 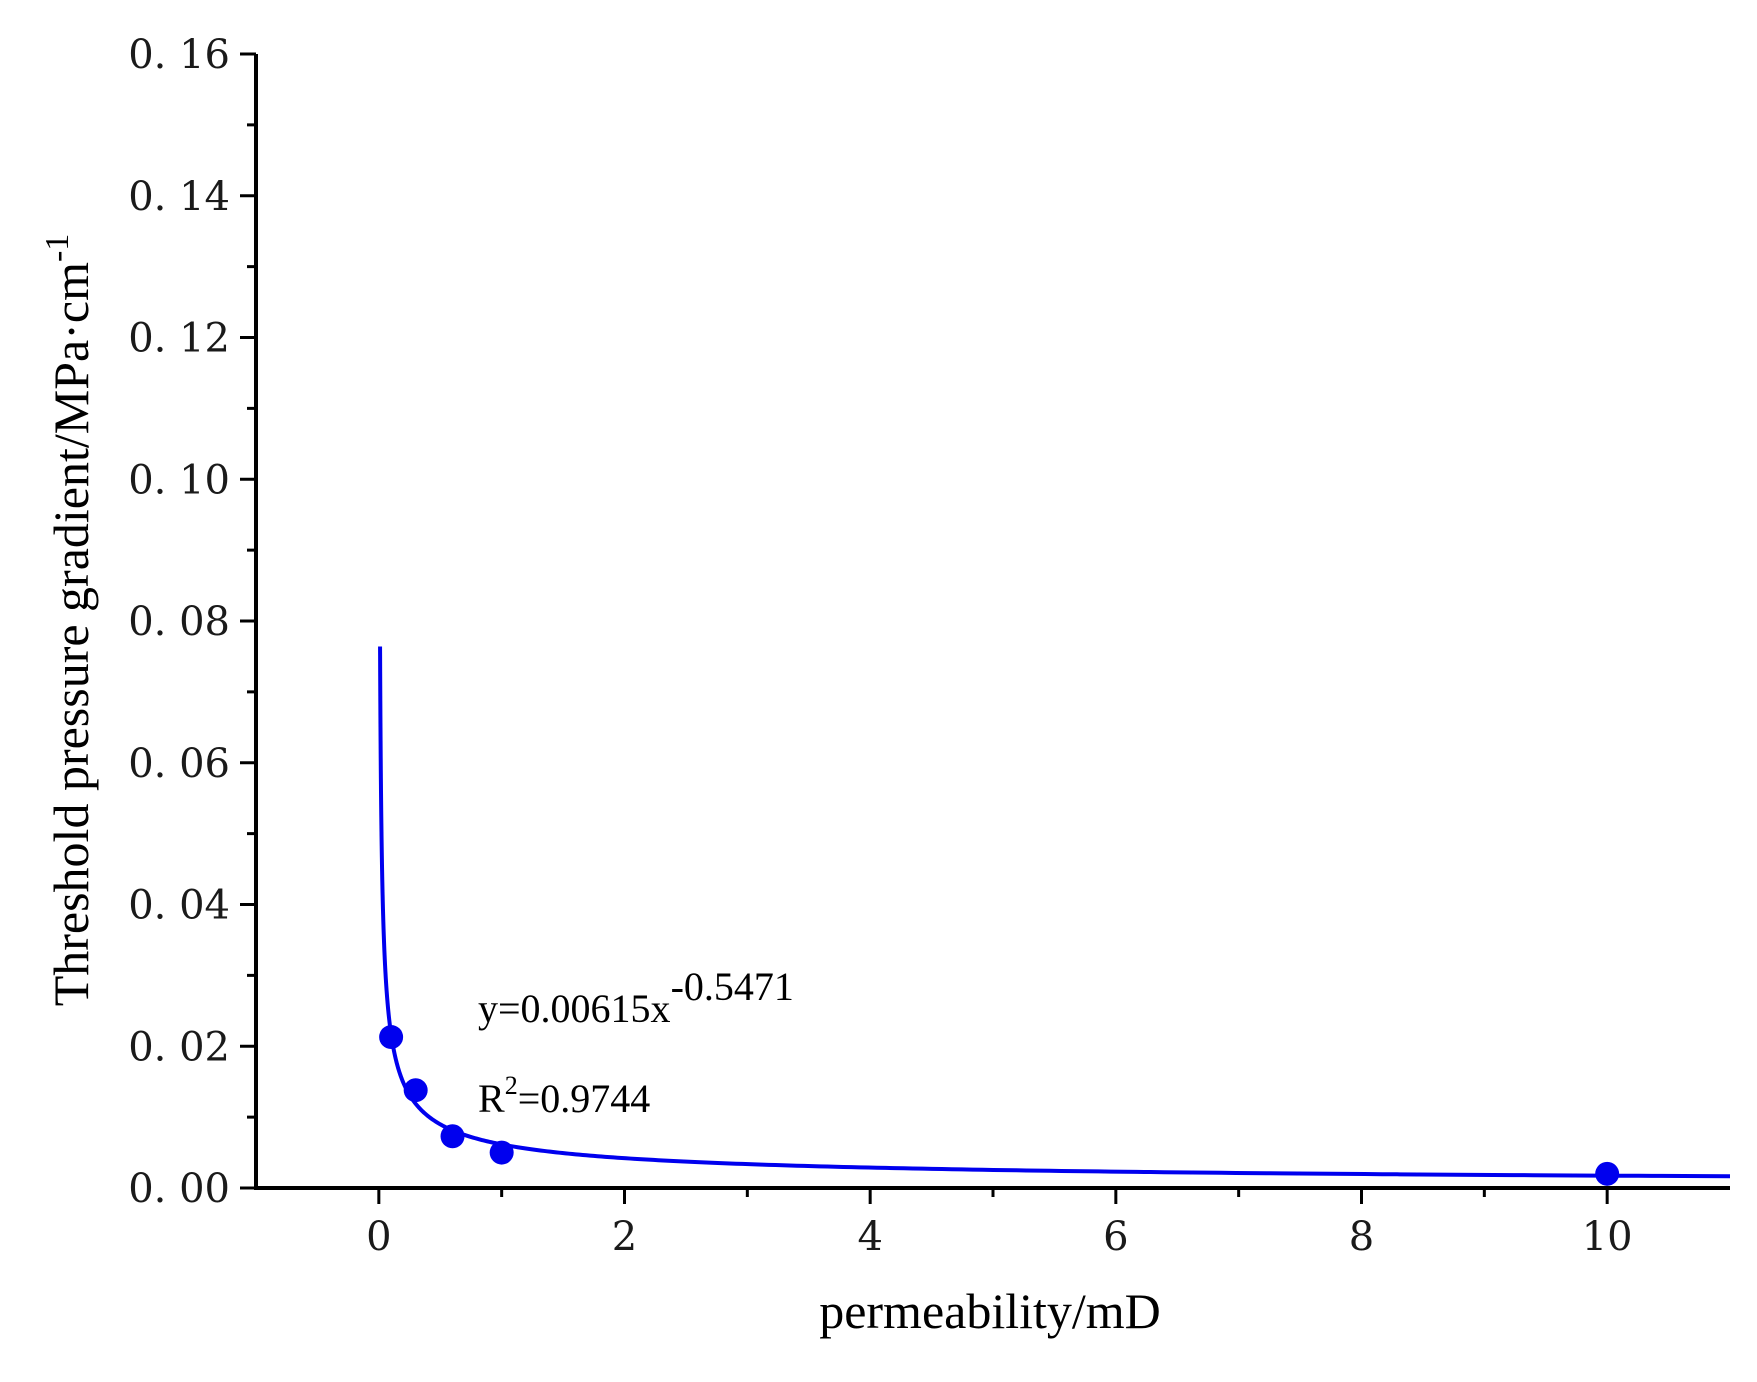 I want to click on r-squared-value: =0.9744, so click(x=584, y=1098).